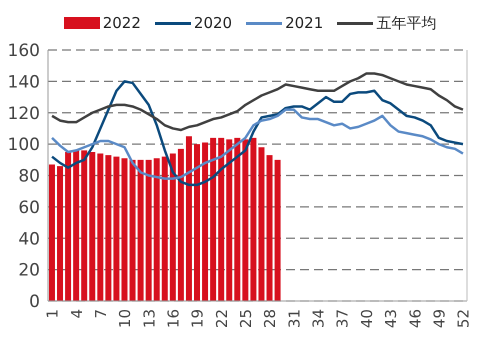 This screenshot has height=341, width=500. Describe the element at coordinates (24, 51) in the screenshot. I see `y-tick-label: 160` at that location.